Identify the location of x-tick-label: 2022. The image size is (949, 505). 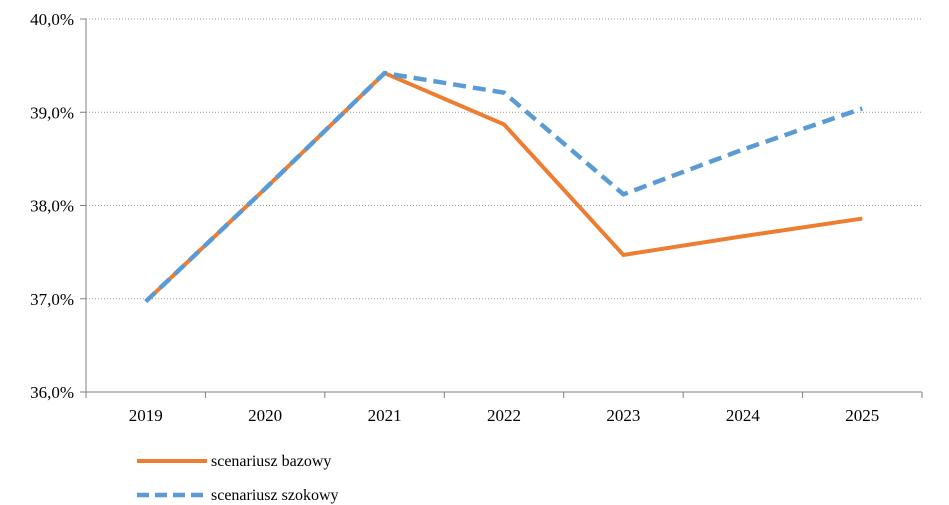
(504, 415).